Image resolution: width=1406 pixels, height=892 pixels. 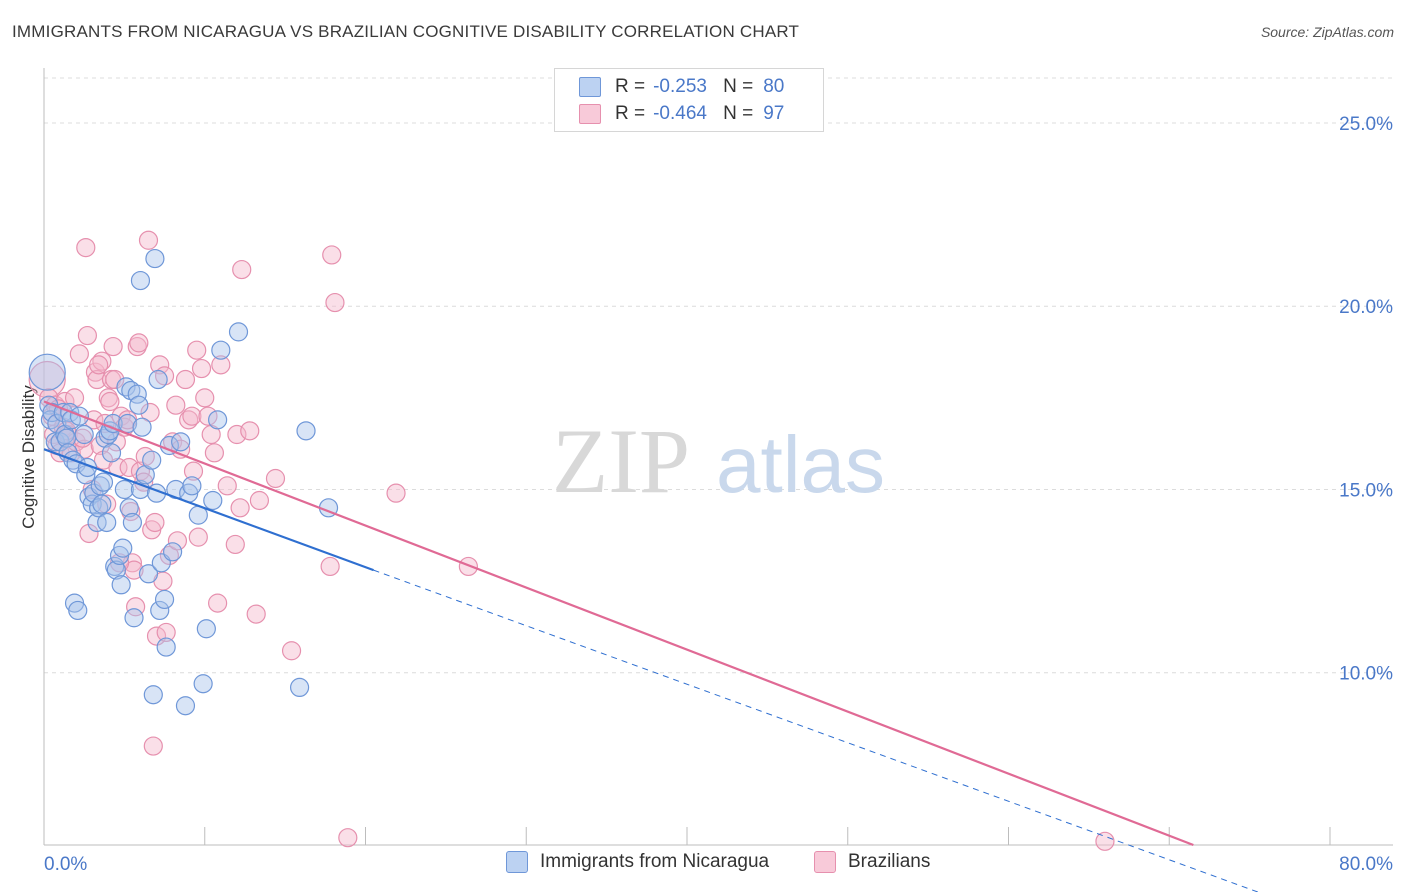 I want to click on legend-n-label: N =, so click(x=738, y=113).